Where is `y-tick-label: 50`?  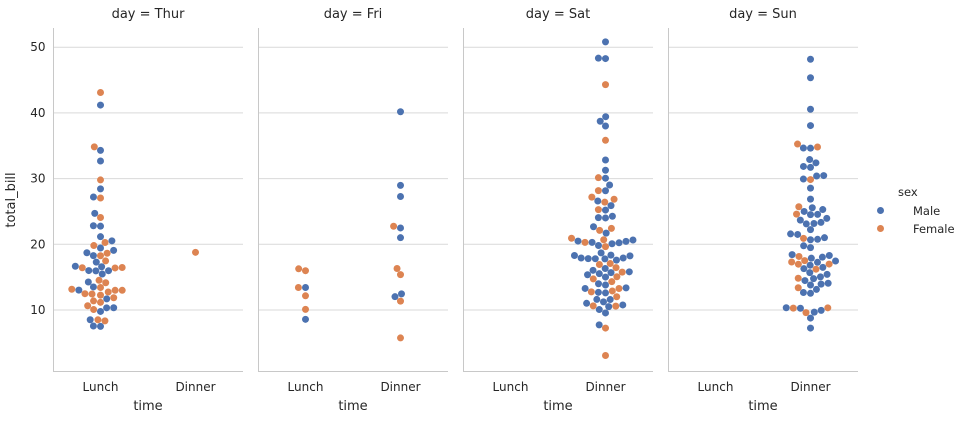
y-tick-label: 50 is located at coordinates (37, 47).